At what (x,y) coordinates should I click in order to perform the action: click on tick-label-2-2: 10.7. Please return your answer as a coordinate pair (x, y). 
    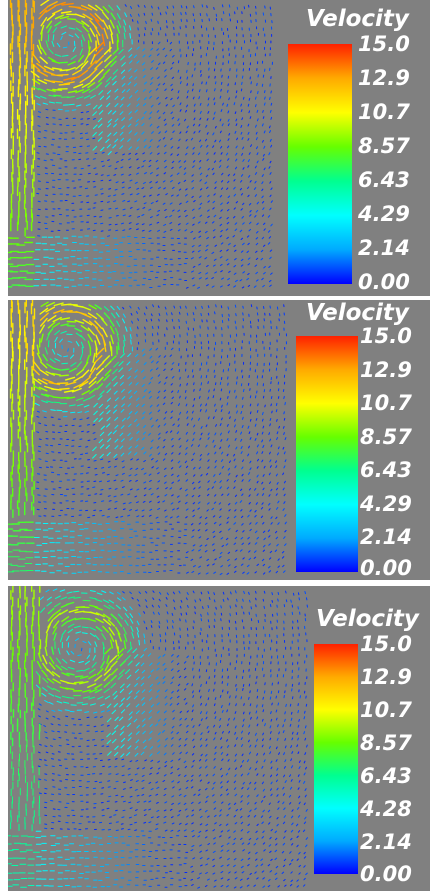
    Looking at the image, I should click on (386, 403).